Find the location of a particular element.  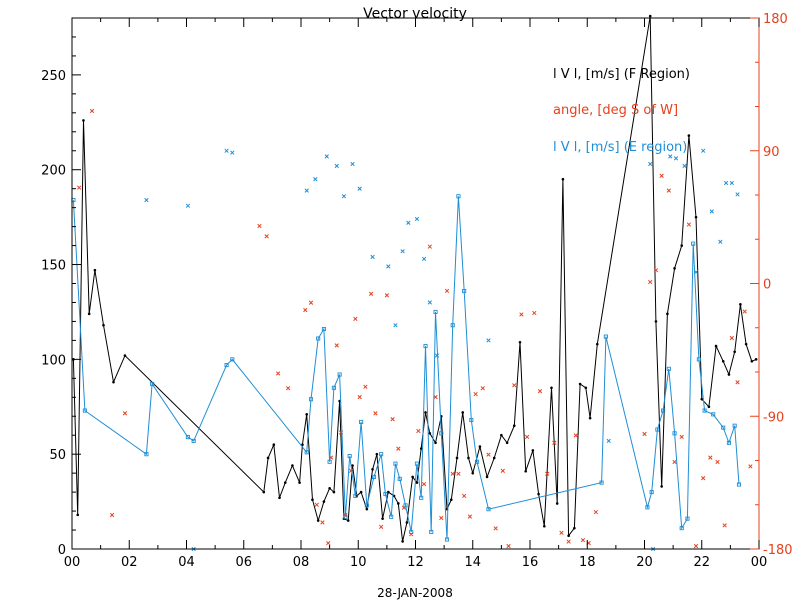

y-left-tick-label: 100 is located at coordinates (53, 360).